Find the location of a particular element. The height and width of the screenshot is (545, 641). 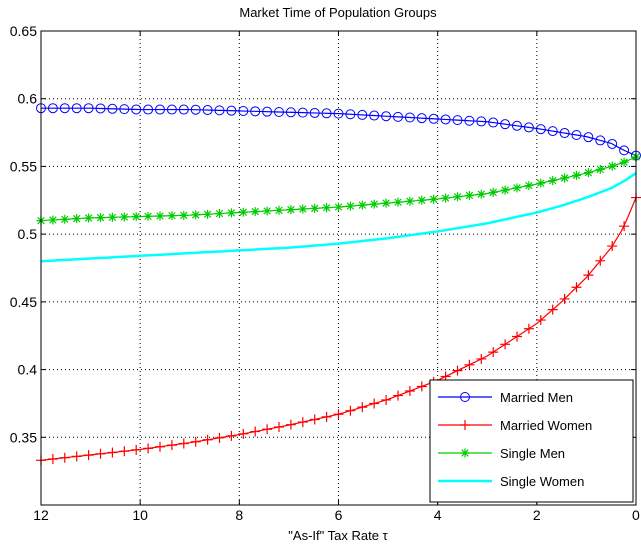

series-married-men is located at coordinates (338, 132).